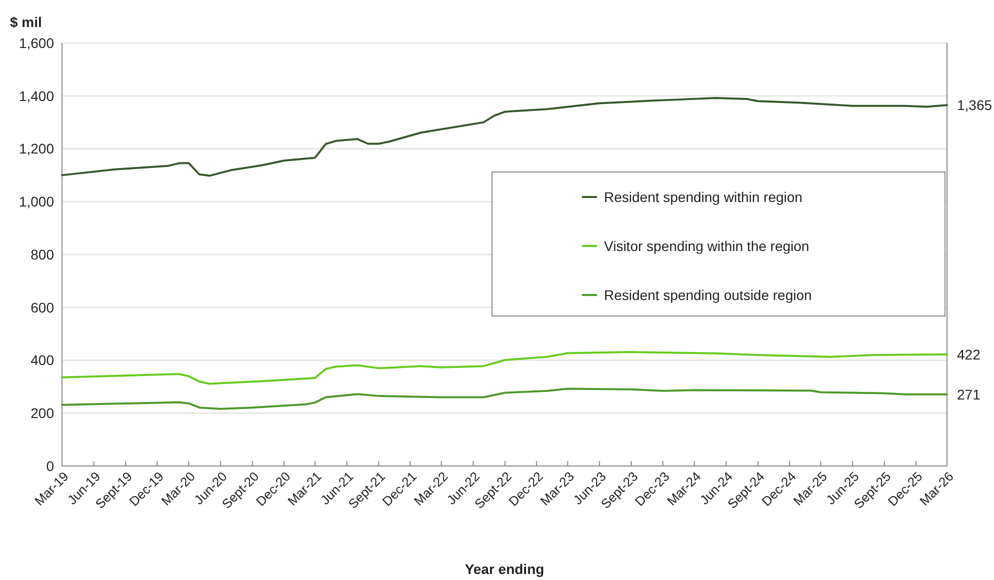 This screenshot has width=994, height=580. Describe the element at coordinates (504, 569) in the screenshot. I see `x-axis-title: Year ending` at that location.